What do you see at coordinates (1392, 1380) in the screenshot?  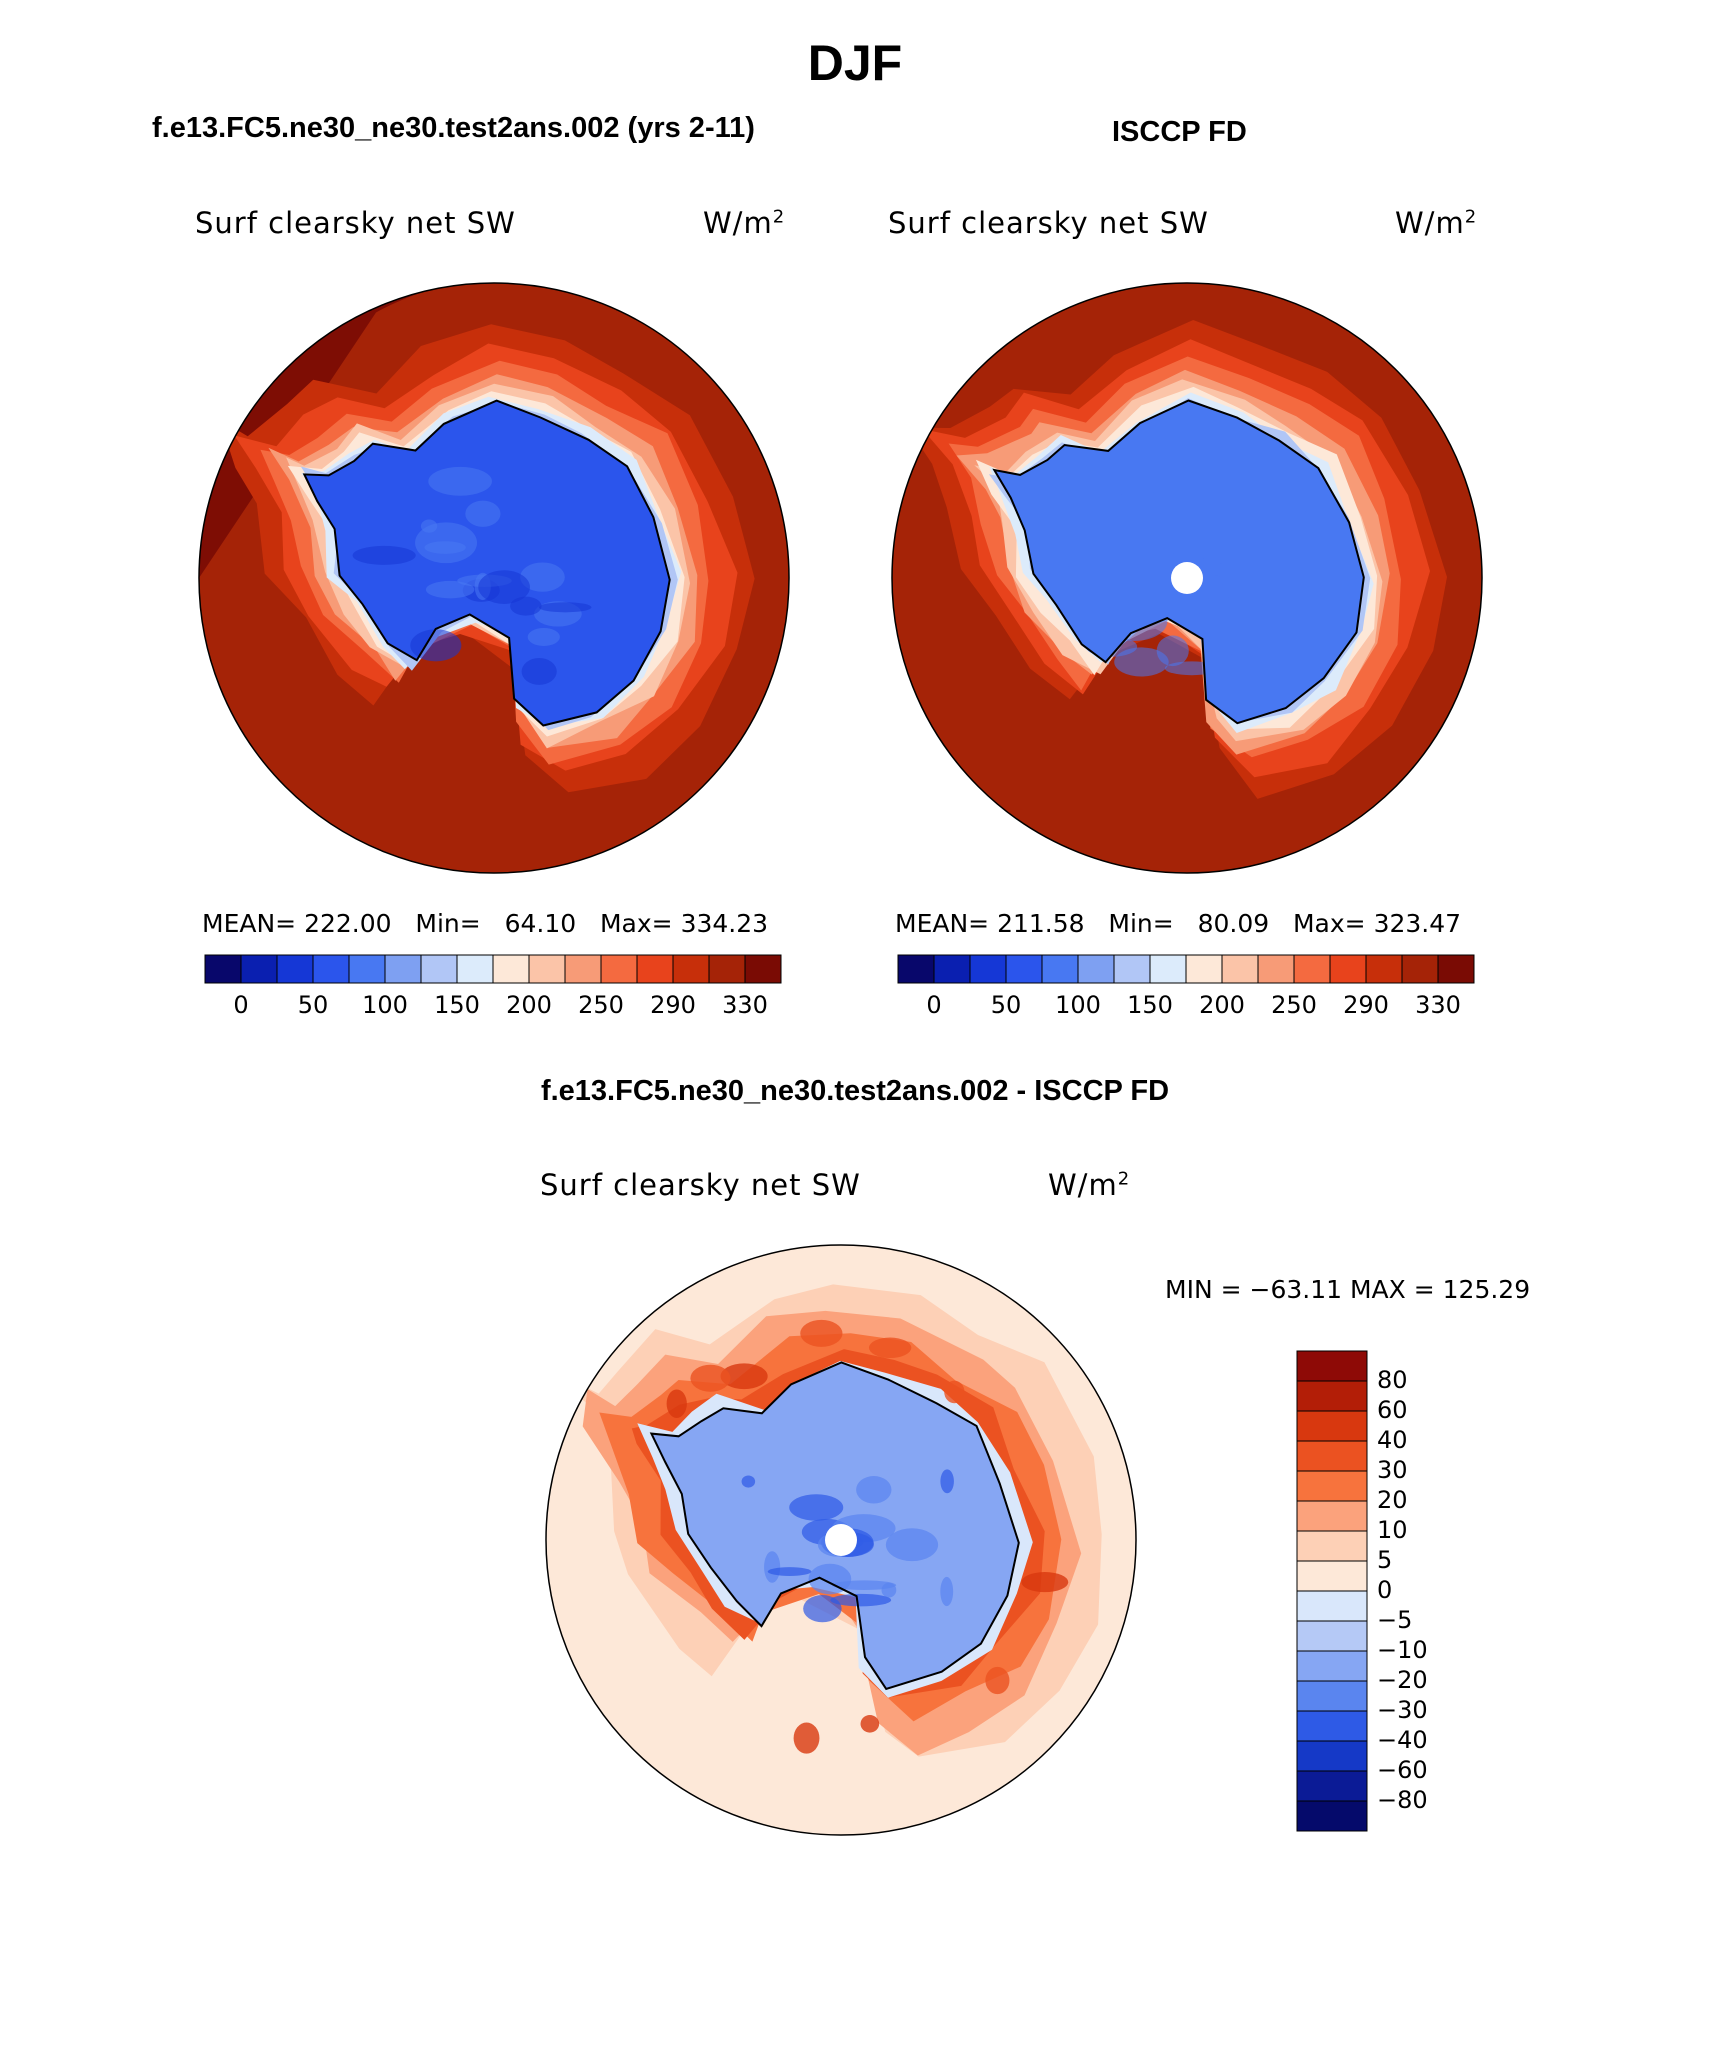 I see `colorbar-tick-label: 80` at bounding box center [1392, 1380].